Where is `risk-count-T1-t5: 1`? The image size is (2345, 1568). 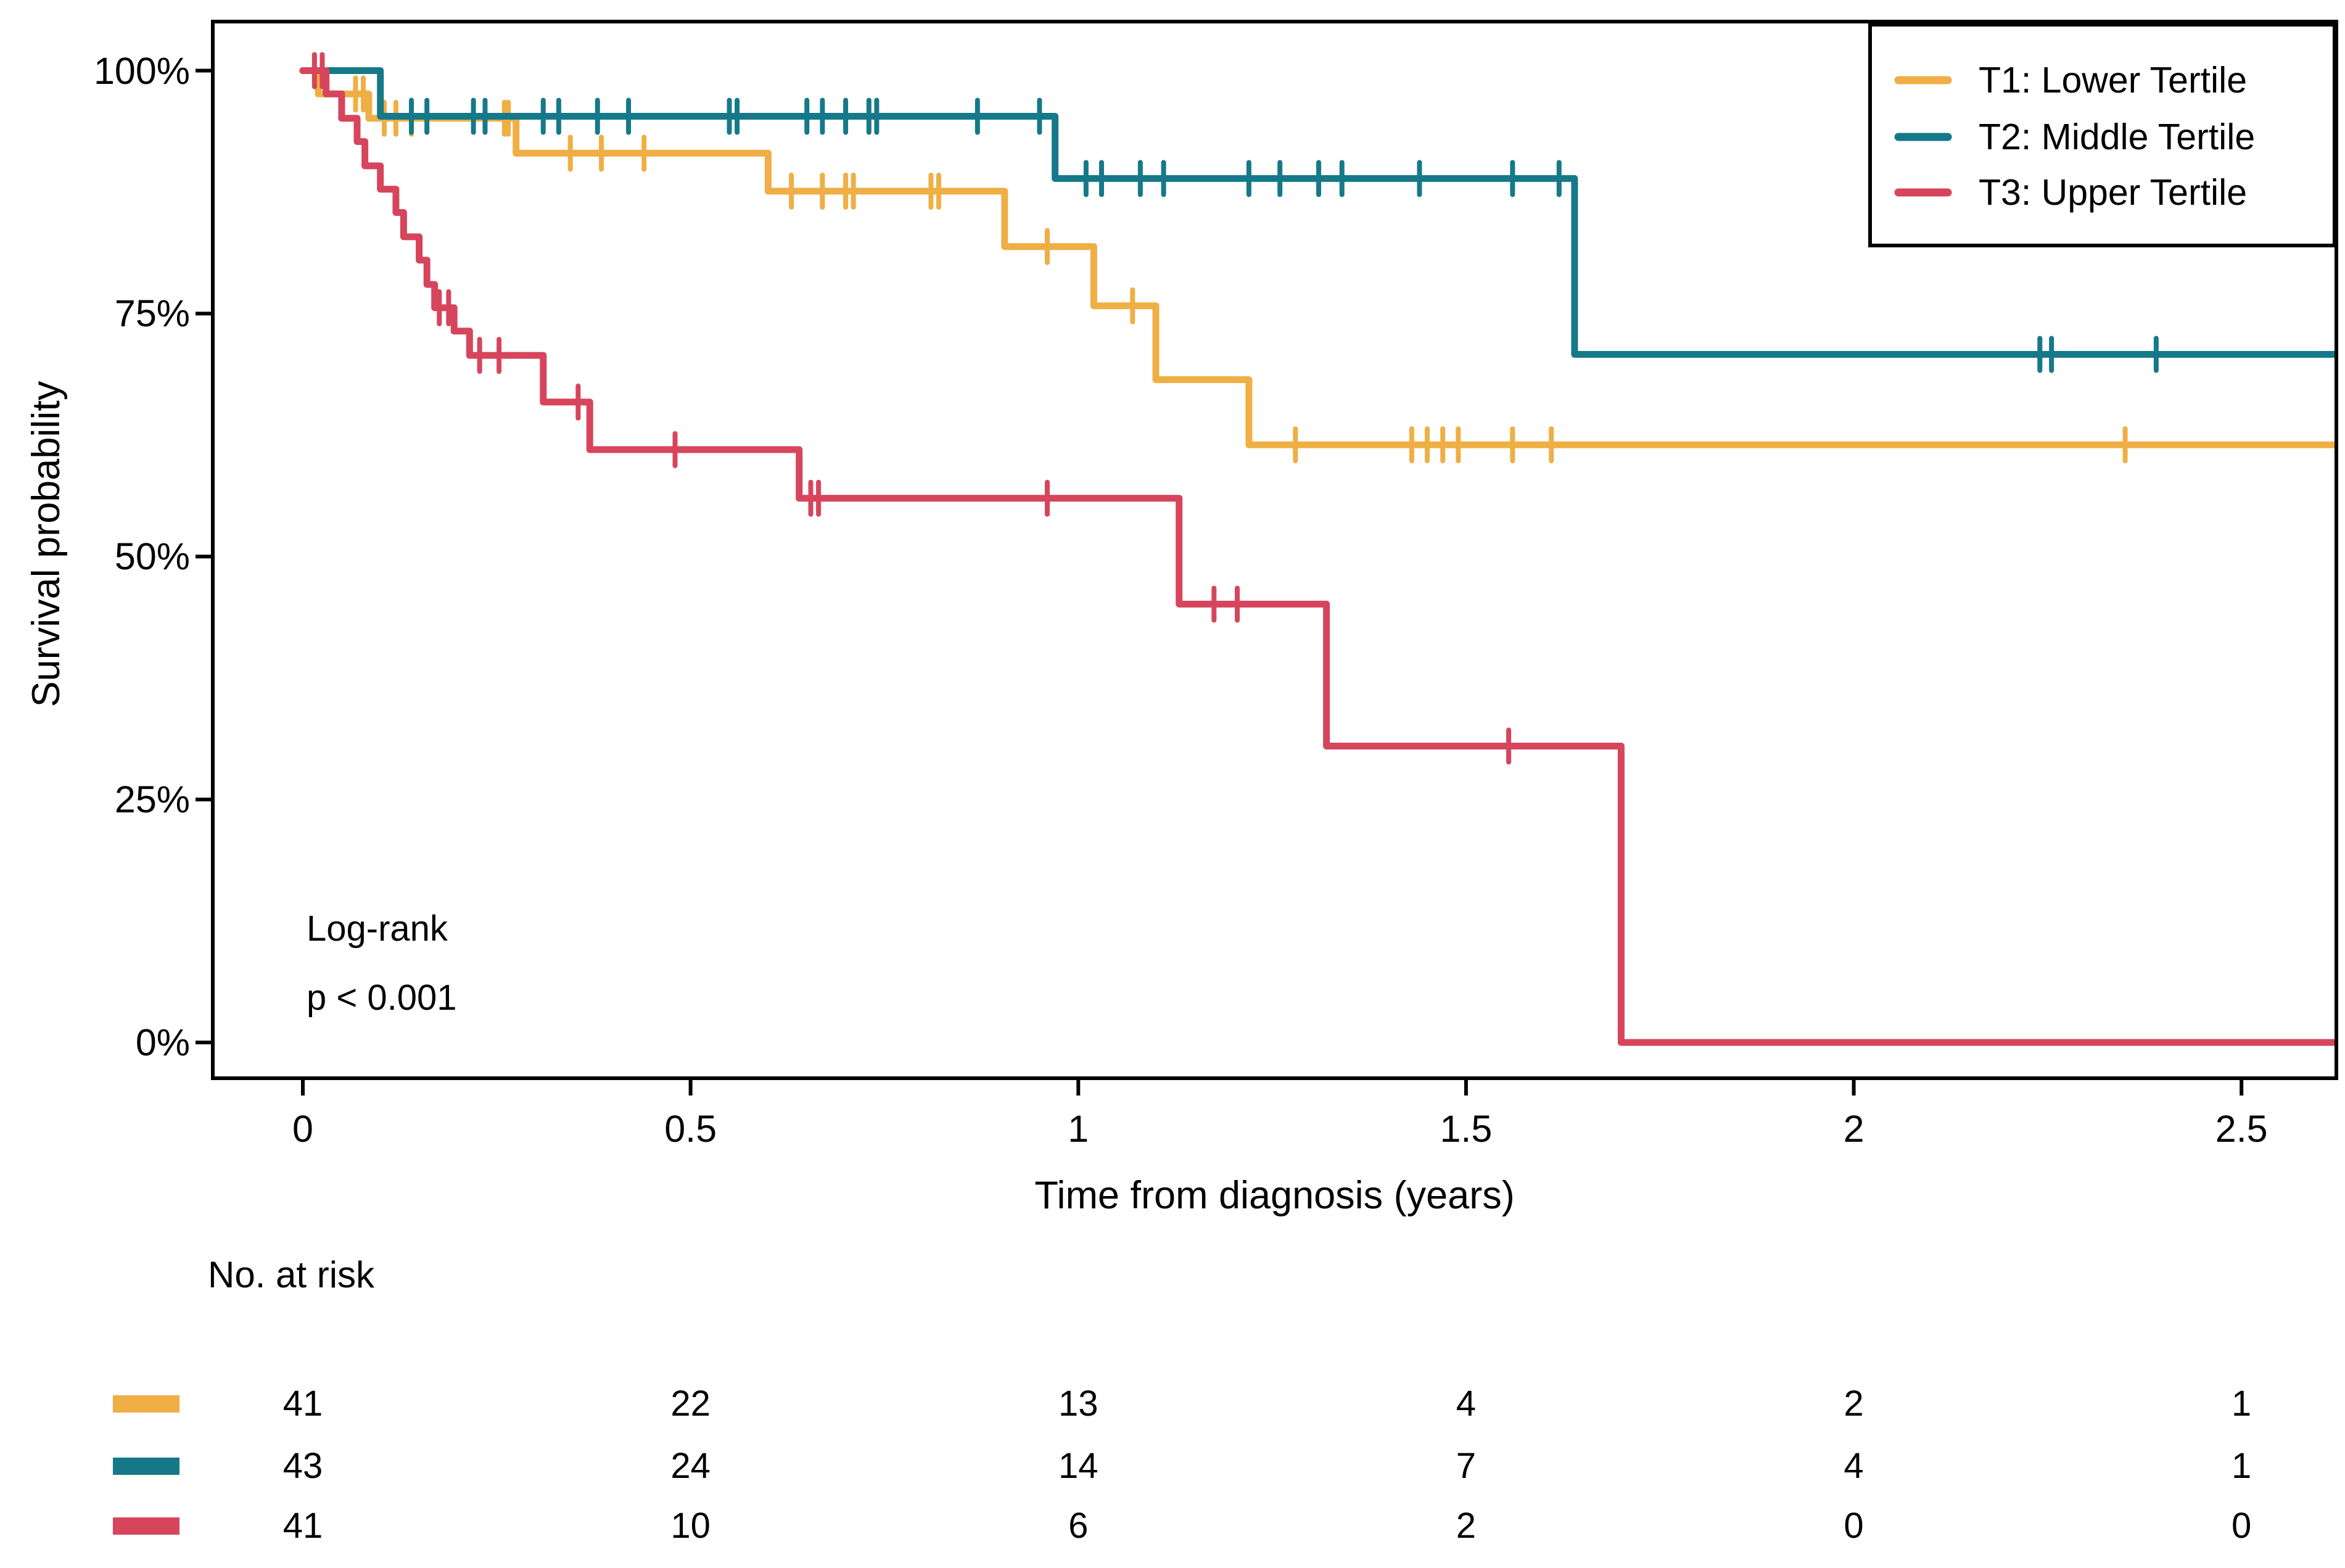
risk-count-T1-t5: 1 is located at coordinates (2242, 1404).